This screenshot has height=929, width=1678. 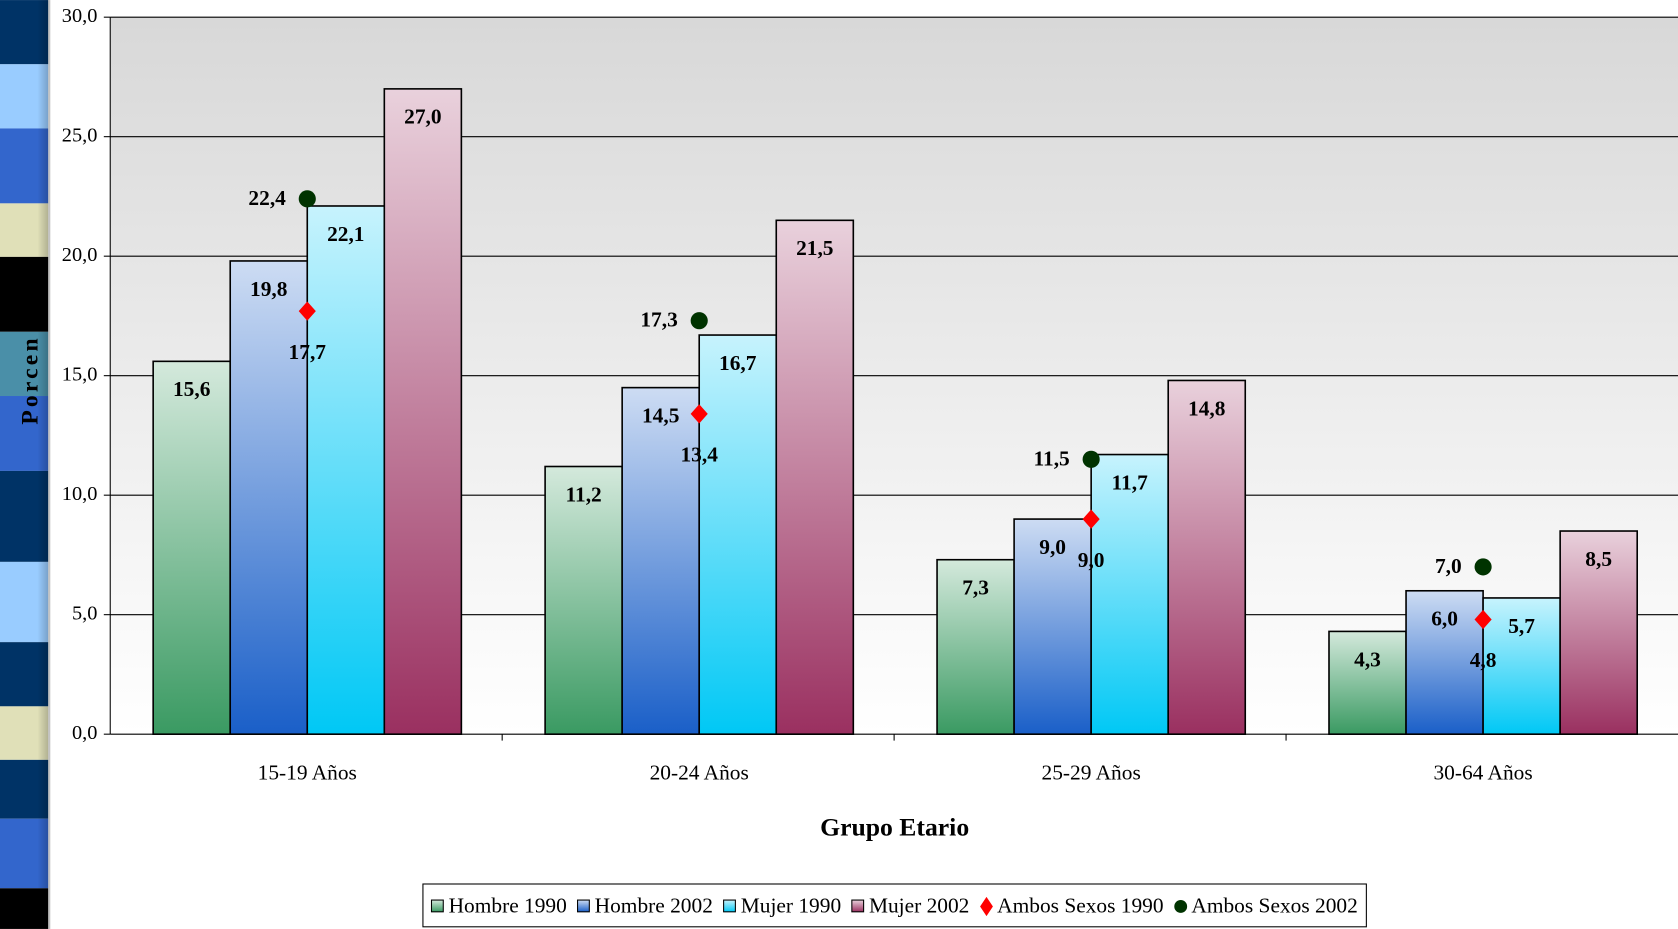 What do you see at coordinates (192, 389) in the screenshot?
I see `data-label: 15,6` at bounding box center [192, 389].